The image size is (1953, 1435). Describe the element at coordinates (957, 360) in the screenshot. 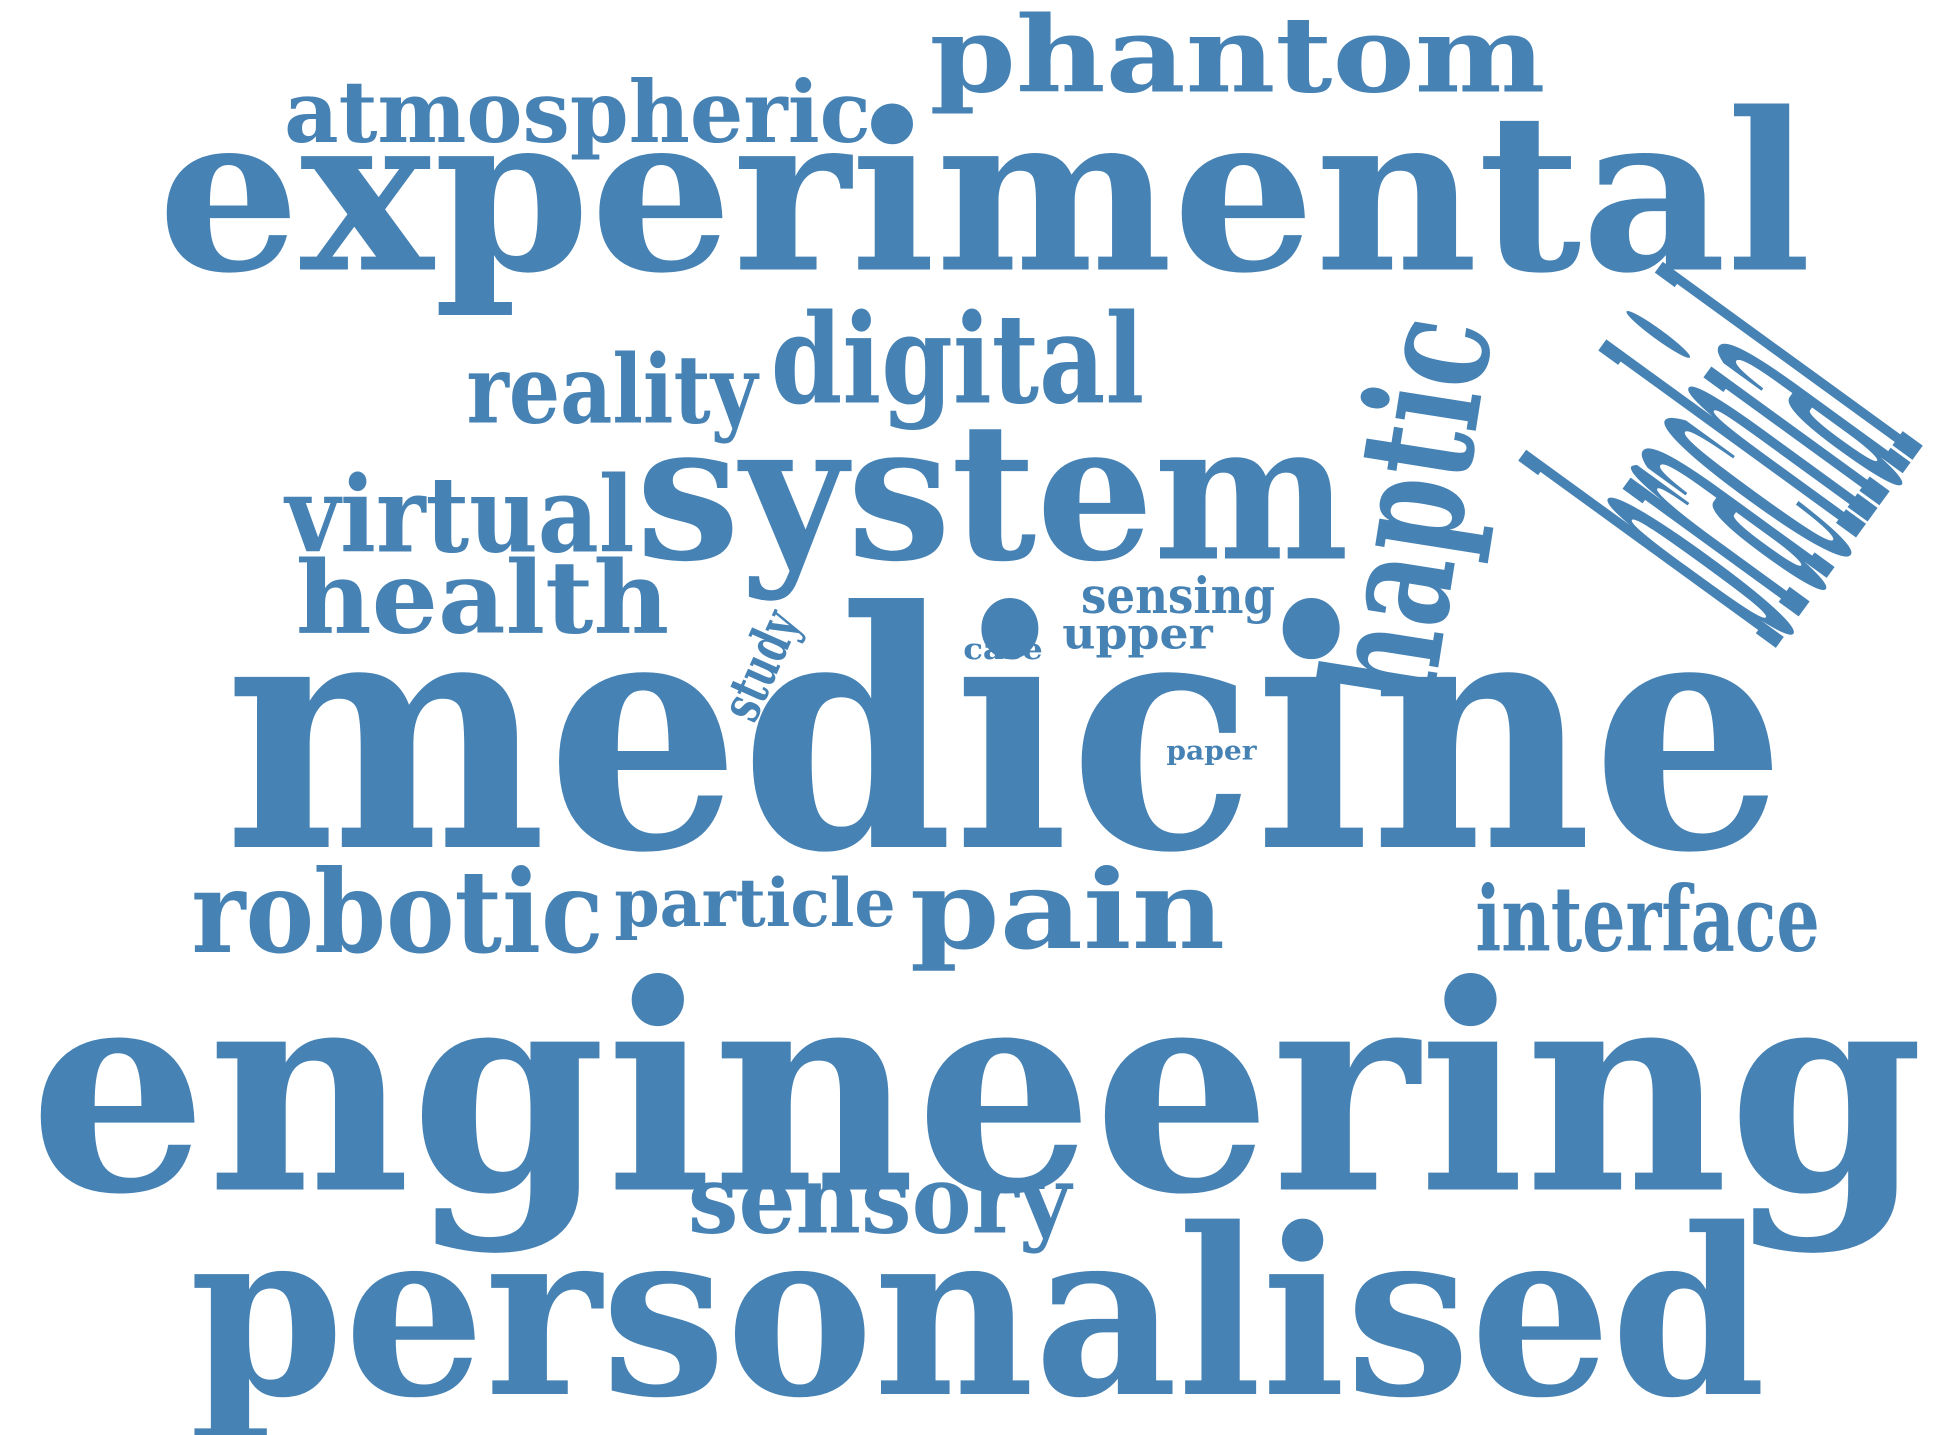

I see `word-digital: digital` at that location.